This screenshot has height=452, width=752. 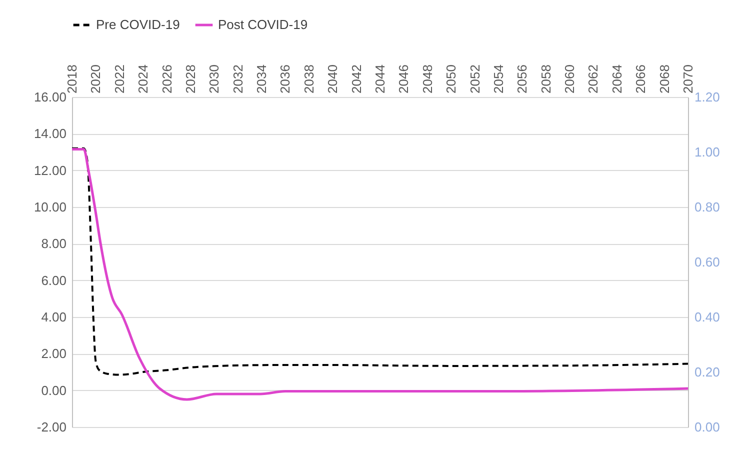 What do you see at coordinates (72, 79) in the screenshot?
I see `x-tick-label: 2018` at bounding box center [72, 79].